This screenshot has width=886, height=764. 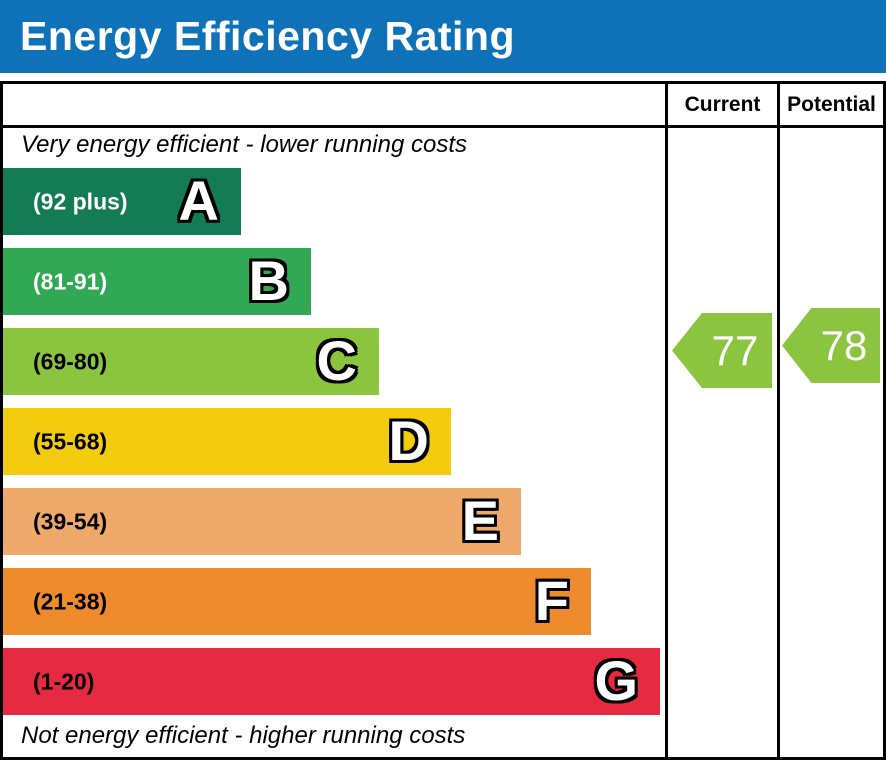 I want to click on column-divider-current, so click(x=666, y=420).